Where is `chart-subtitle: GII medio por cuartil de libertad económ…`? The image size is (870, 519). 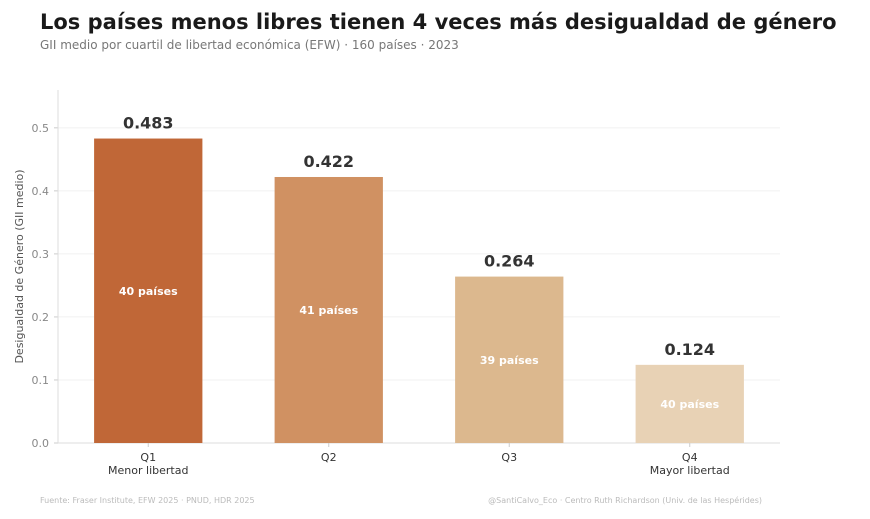
chart-subtitle: GII medio por cuartil de libertad económ… is located at coordinates (249, 45).